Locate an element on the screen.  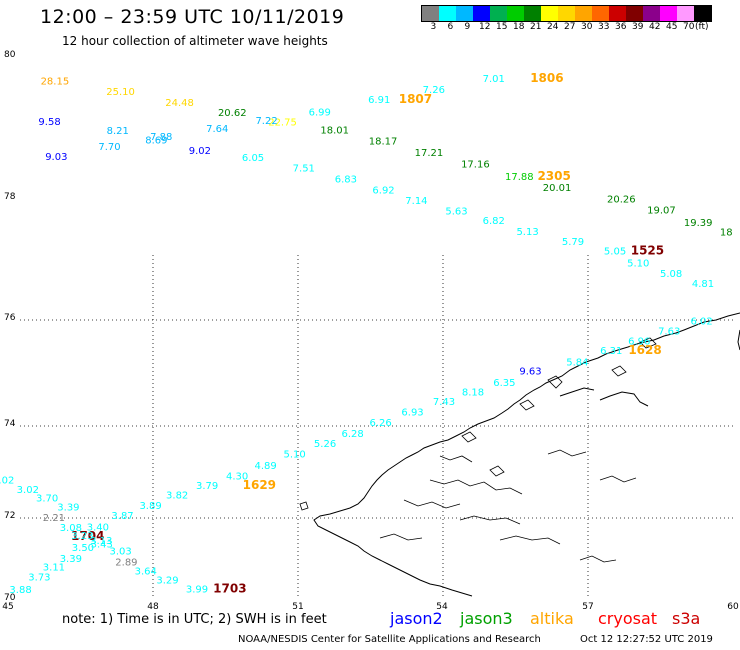
scale-label: 18 is located at coordinates (519, 27).